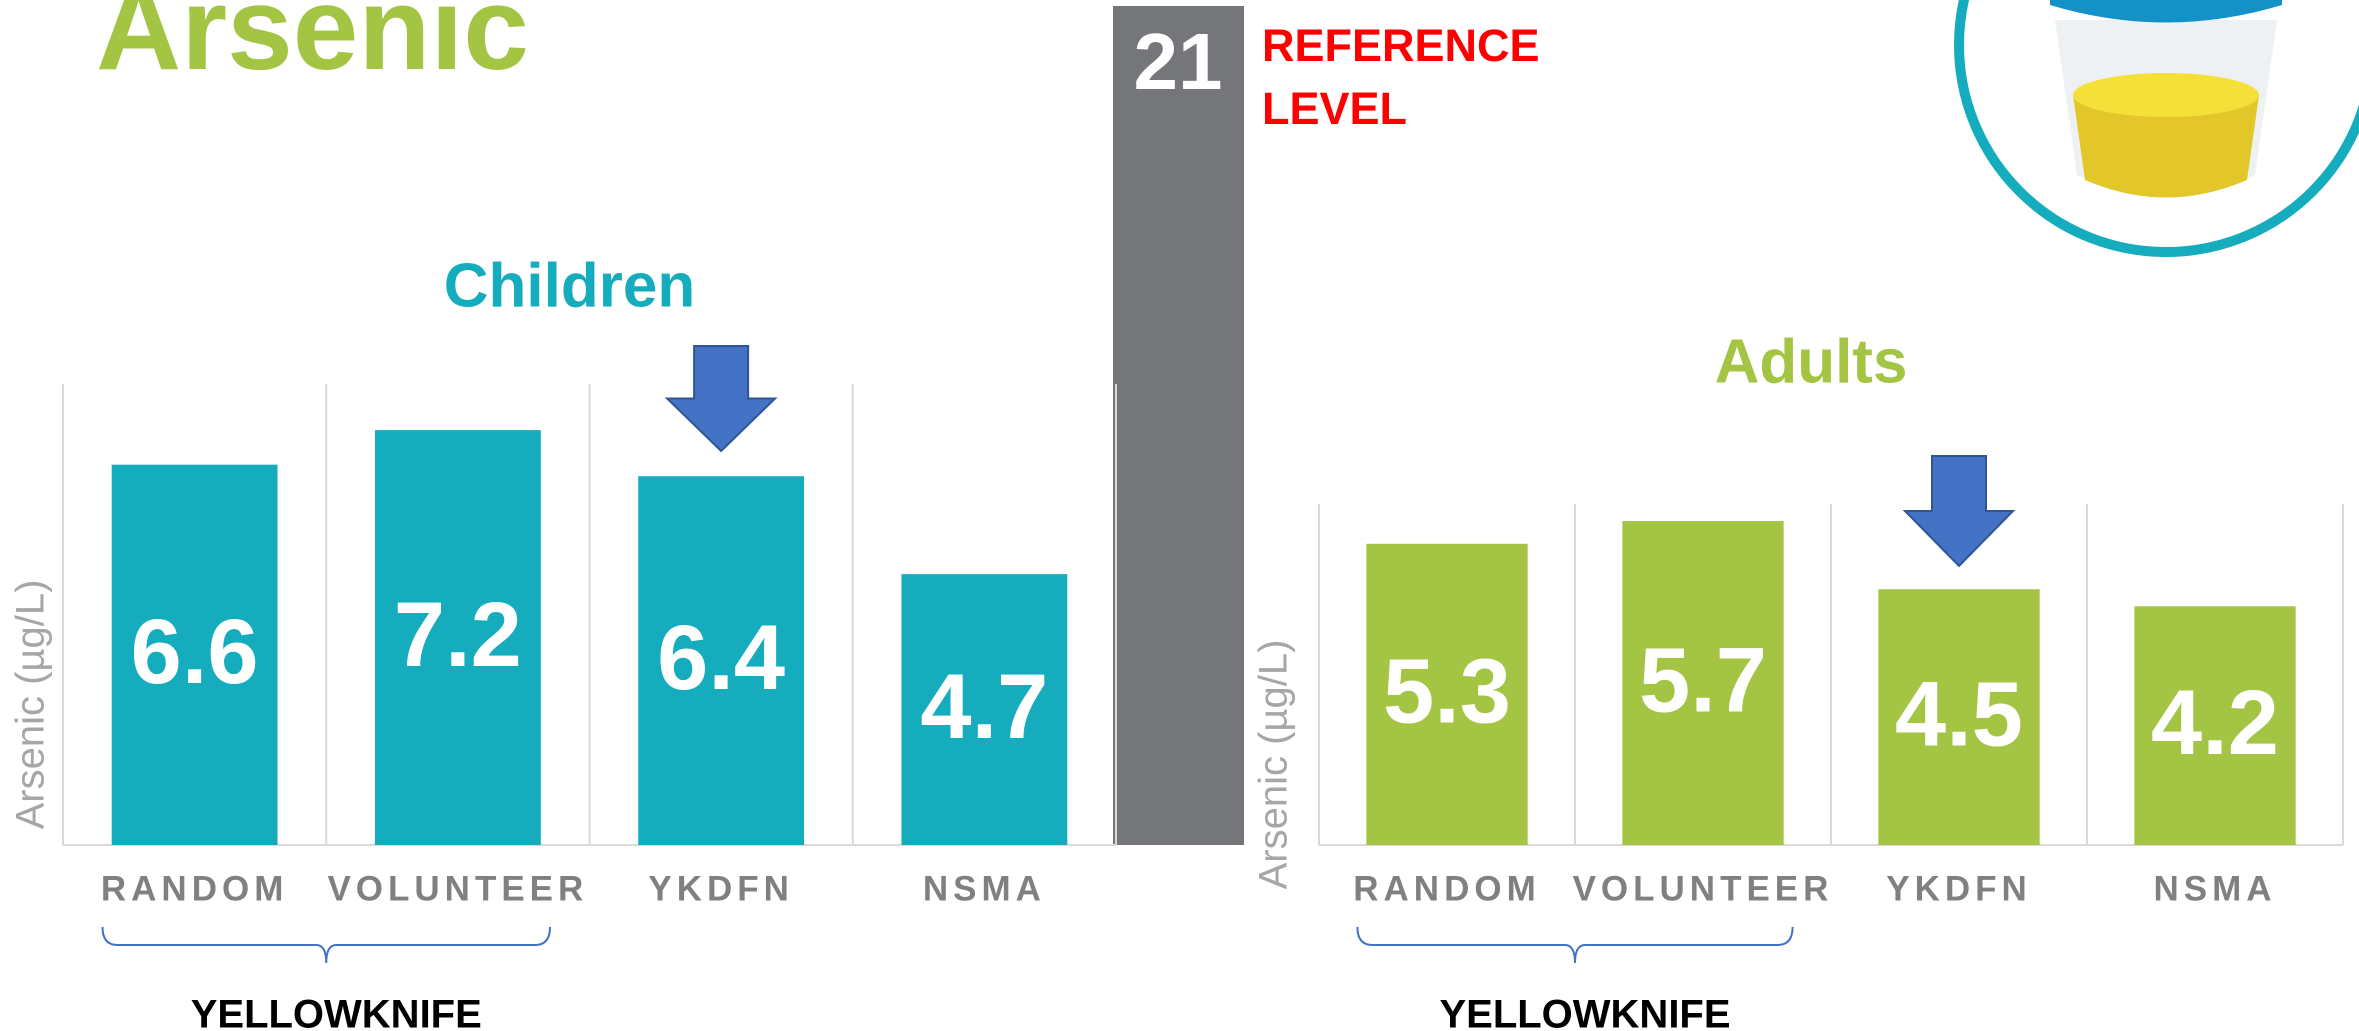 The image size is (2359, 1031). Describe the element at coordinates (1811, 361) in the screenshot. I see `chart-title: Adults` at that location.